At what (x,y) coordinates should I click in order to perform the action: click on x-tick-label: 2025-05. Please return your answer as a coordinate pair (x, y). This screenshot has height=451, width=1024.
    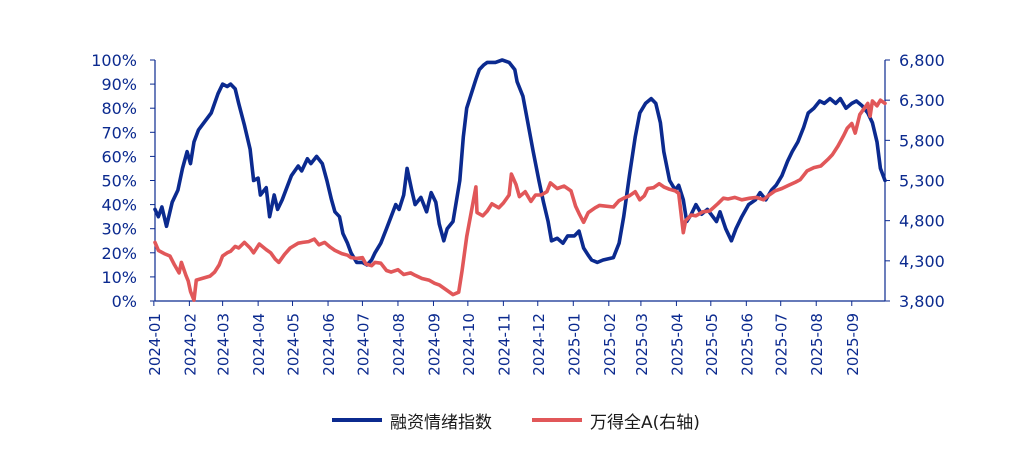
    Looking at the image, I should click on (712, 344).